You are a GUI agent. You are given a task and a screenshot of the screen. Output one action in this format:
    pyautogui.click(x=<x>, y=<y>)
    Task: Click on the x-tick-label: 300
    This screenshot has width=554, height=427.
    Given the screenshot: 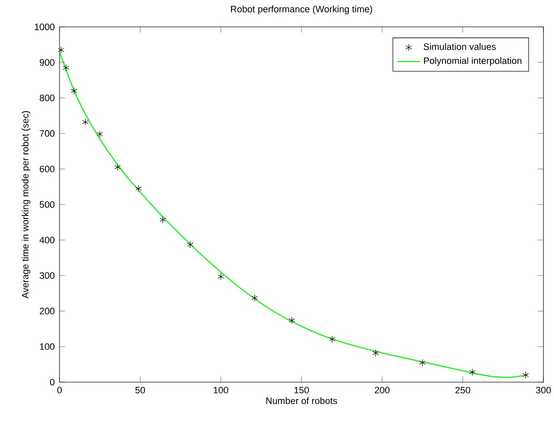 What is the action you would take?
    pyautogui.click(x=543, y=390)
    